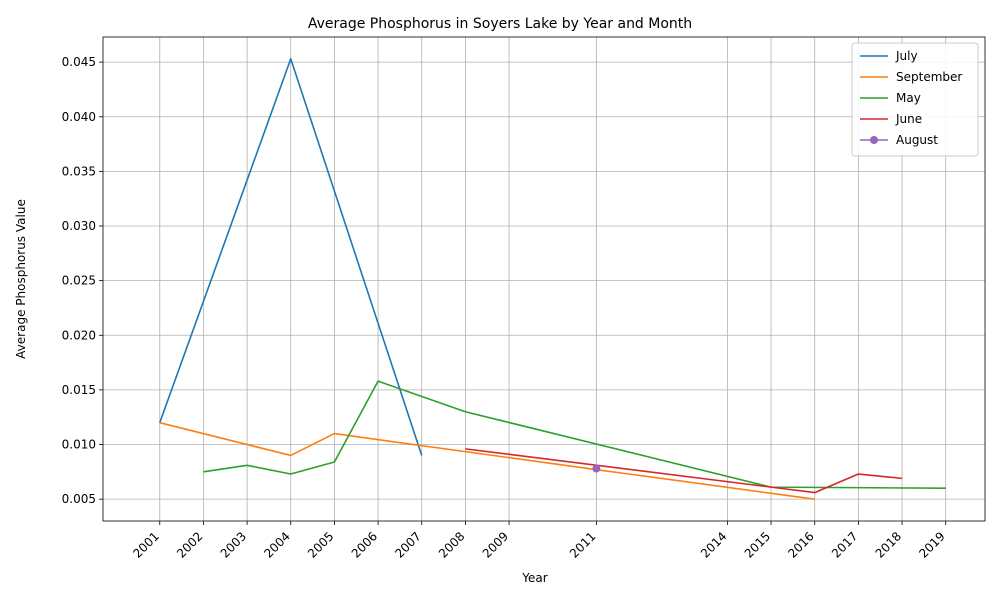 This screenshot has height=600, width=1000. I want to click on legend-label: July, so click(906, 56).